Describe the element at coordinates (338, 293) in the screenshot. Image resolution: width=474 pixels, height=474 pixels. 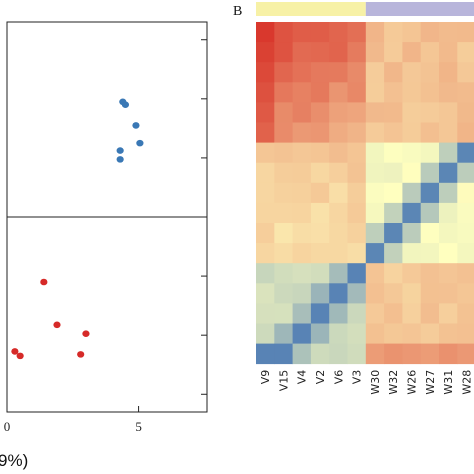
I see `heatmap-cell-r13-c4` at that location.